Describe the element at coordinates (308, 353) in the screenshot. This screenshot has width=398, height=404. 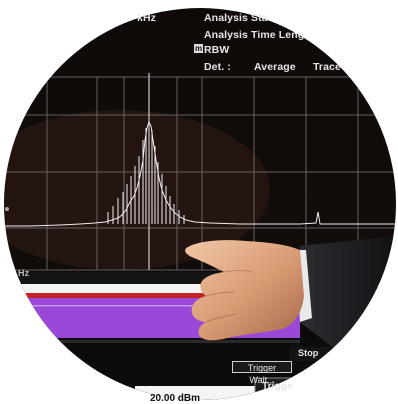
I see `stop-label: Stop` at that location.